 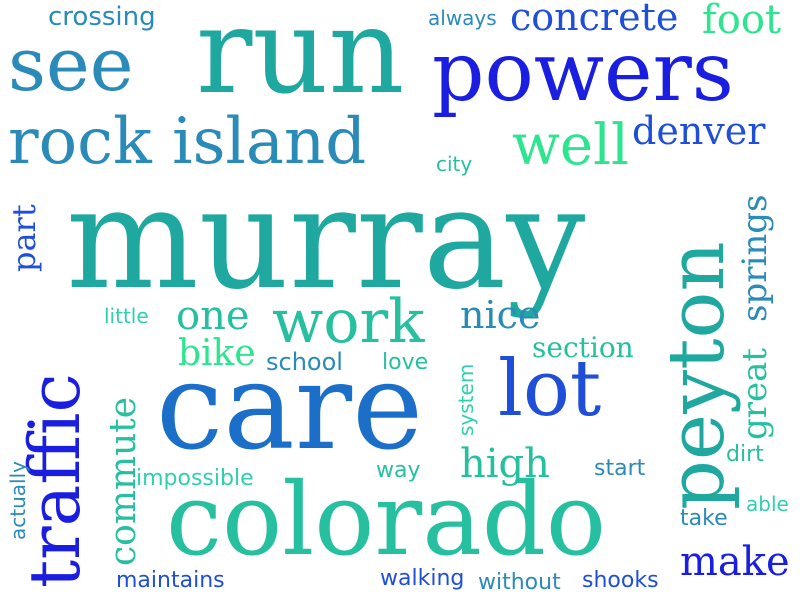 What do you see at coordinates (55, 480) in the screenshot?
I see `word-traffic: traffic` at bounding box center [55, 480].